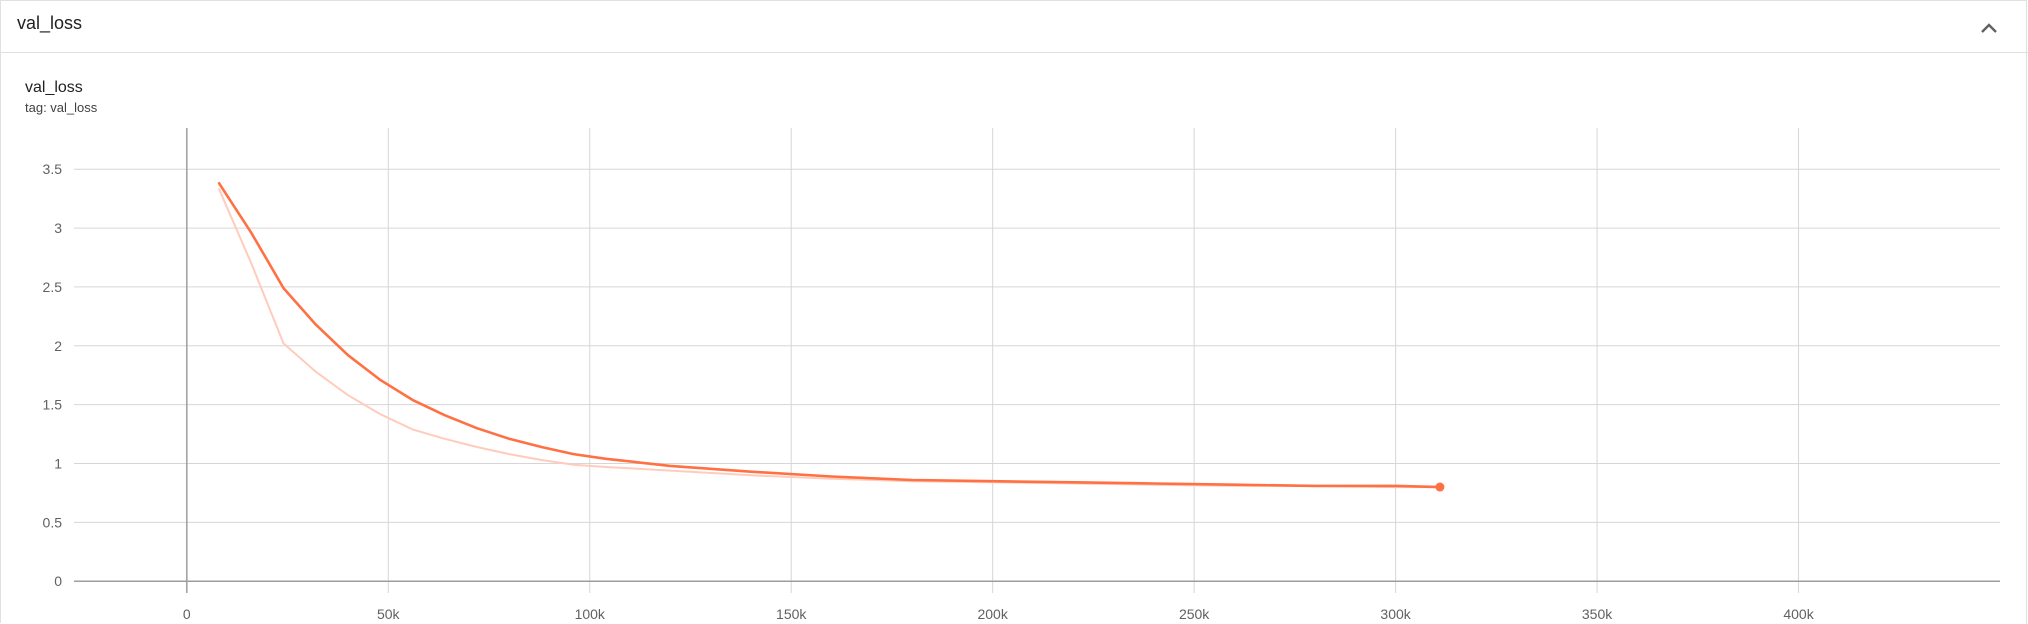 The width and height of the screenshot is (2028, 624). Describe the element at coordinates (1194, 614) in the screenshot. I see `x-tick-label: 250k` at that location.